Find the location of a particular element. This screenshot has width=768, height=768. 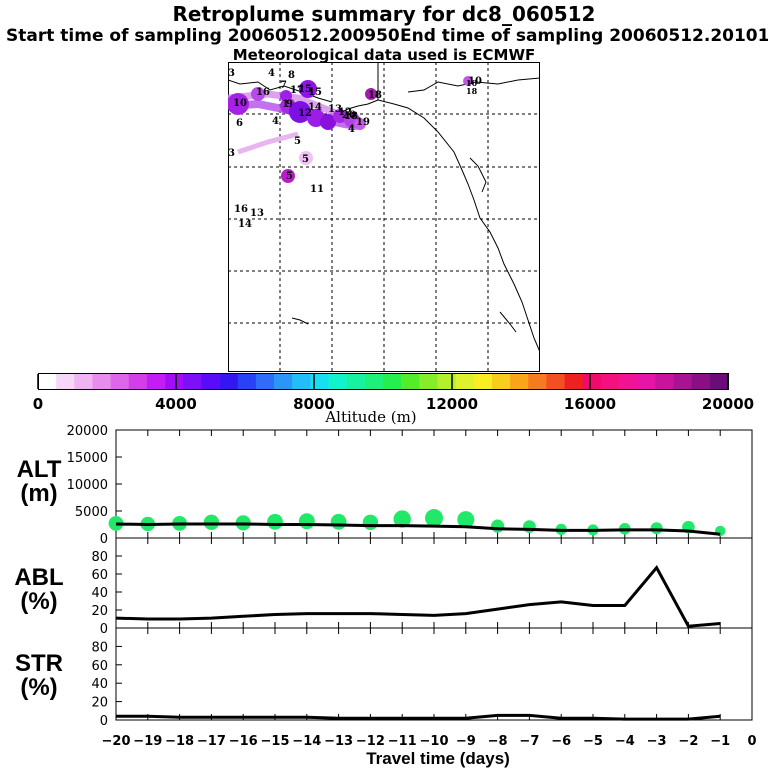

map-point-label: 1 is located at coordinates (285, 104).